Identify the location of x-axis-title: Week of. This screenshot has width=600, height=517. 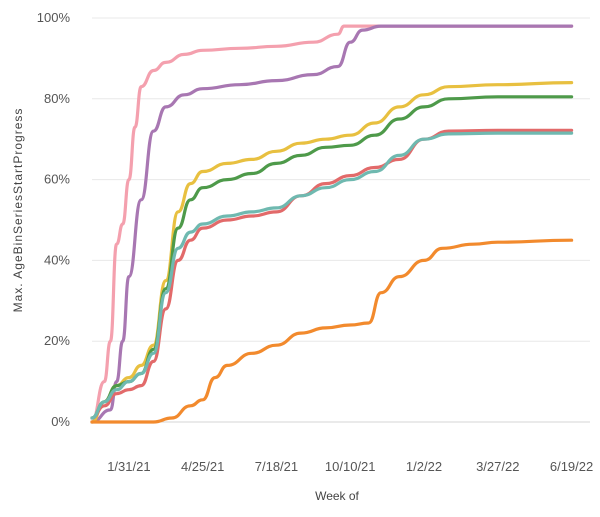
(337, 496).